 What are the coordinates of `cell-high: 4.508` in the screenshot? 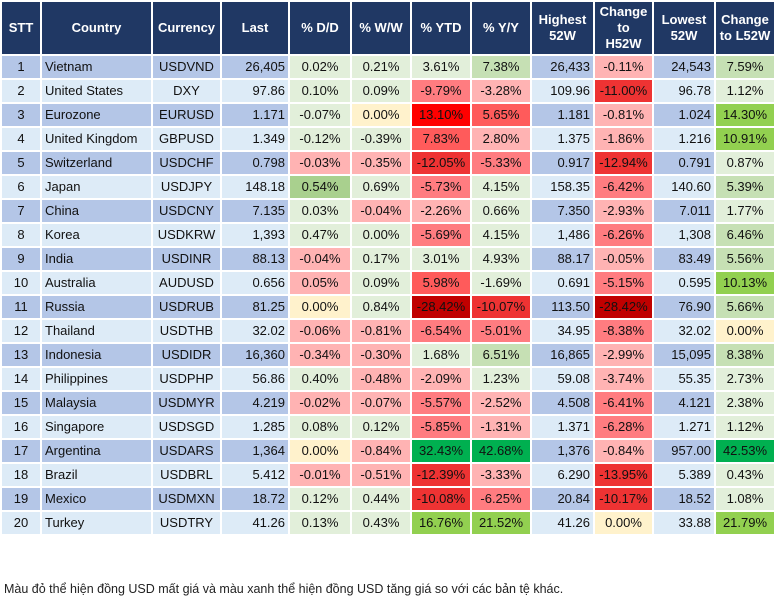 It's located at (562, 403).